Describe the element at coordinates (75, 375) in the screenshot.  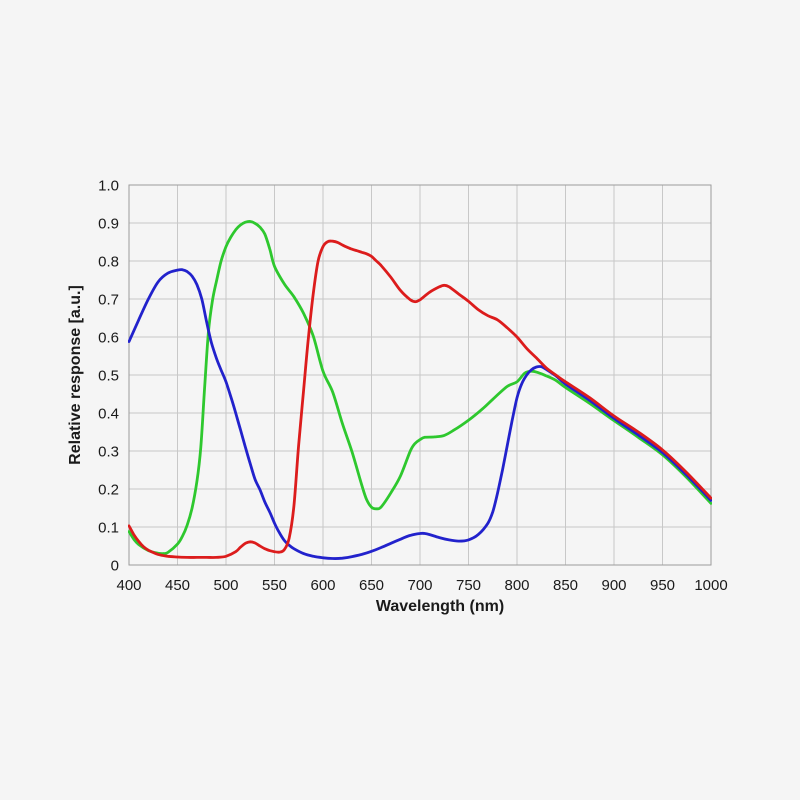
I see `y-axis-title: Relative response [a.u.]` at that location.